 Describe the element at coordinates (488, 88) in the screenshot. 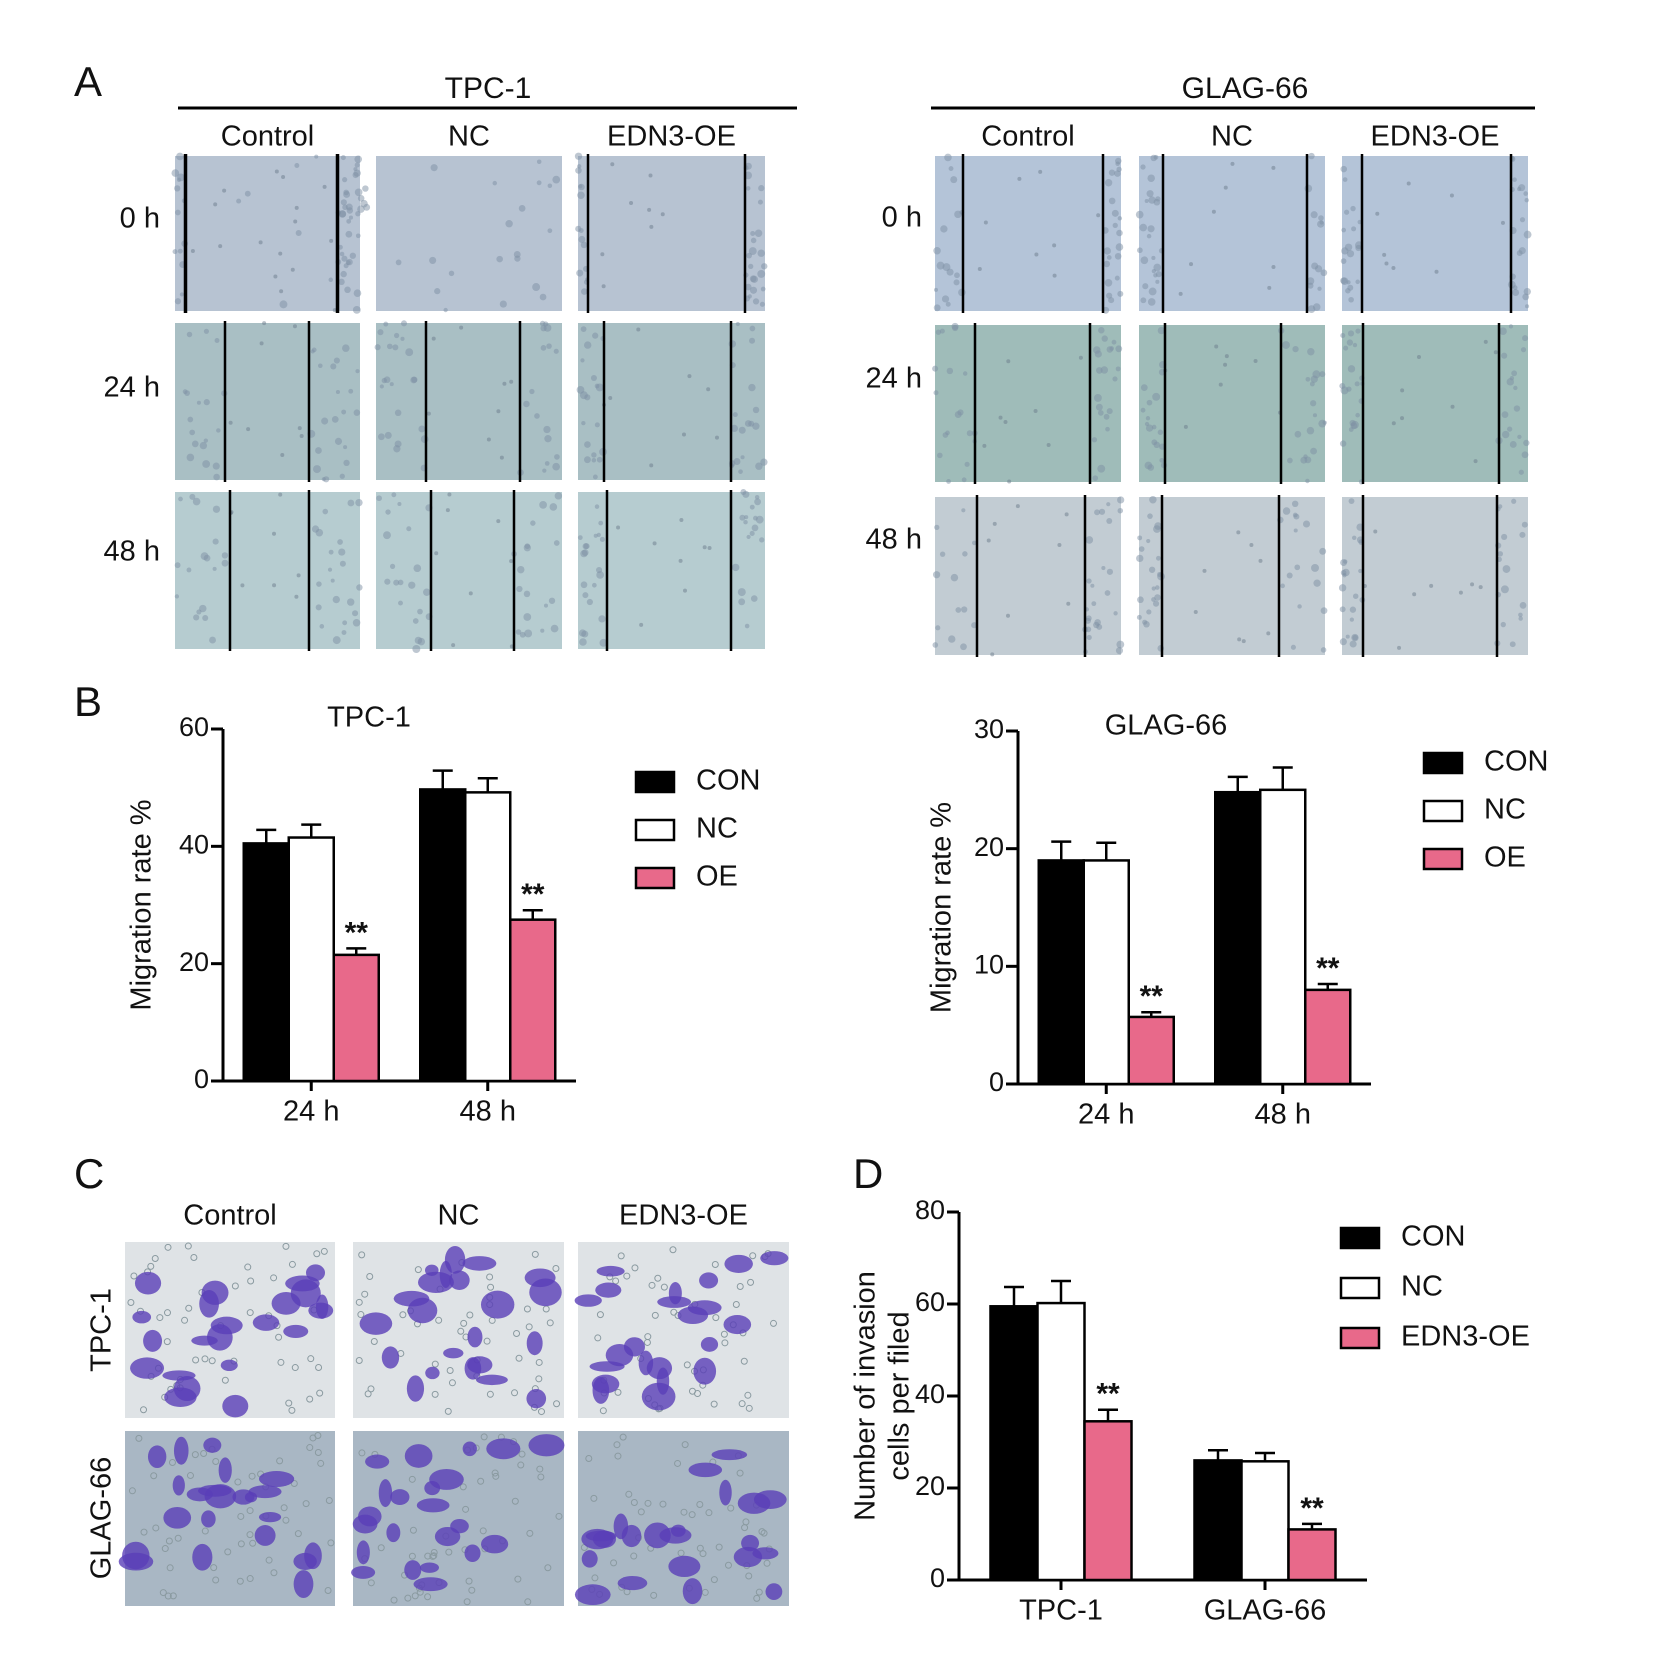

I see `group-title: TPC-1` at that location.